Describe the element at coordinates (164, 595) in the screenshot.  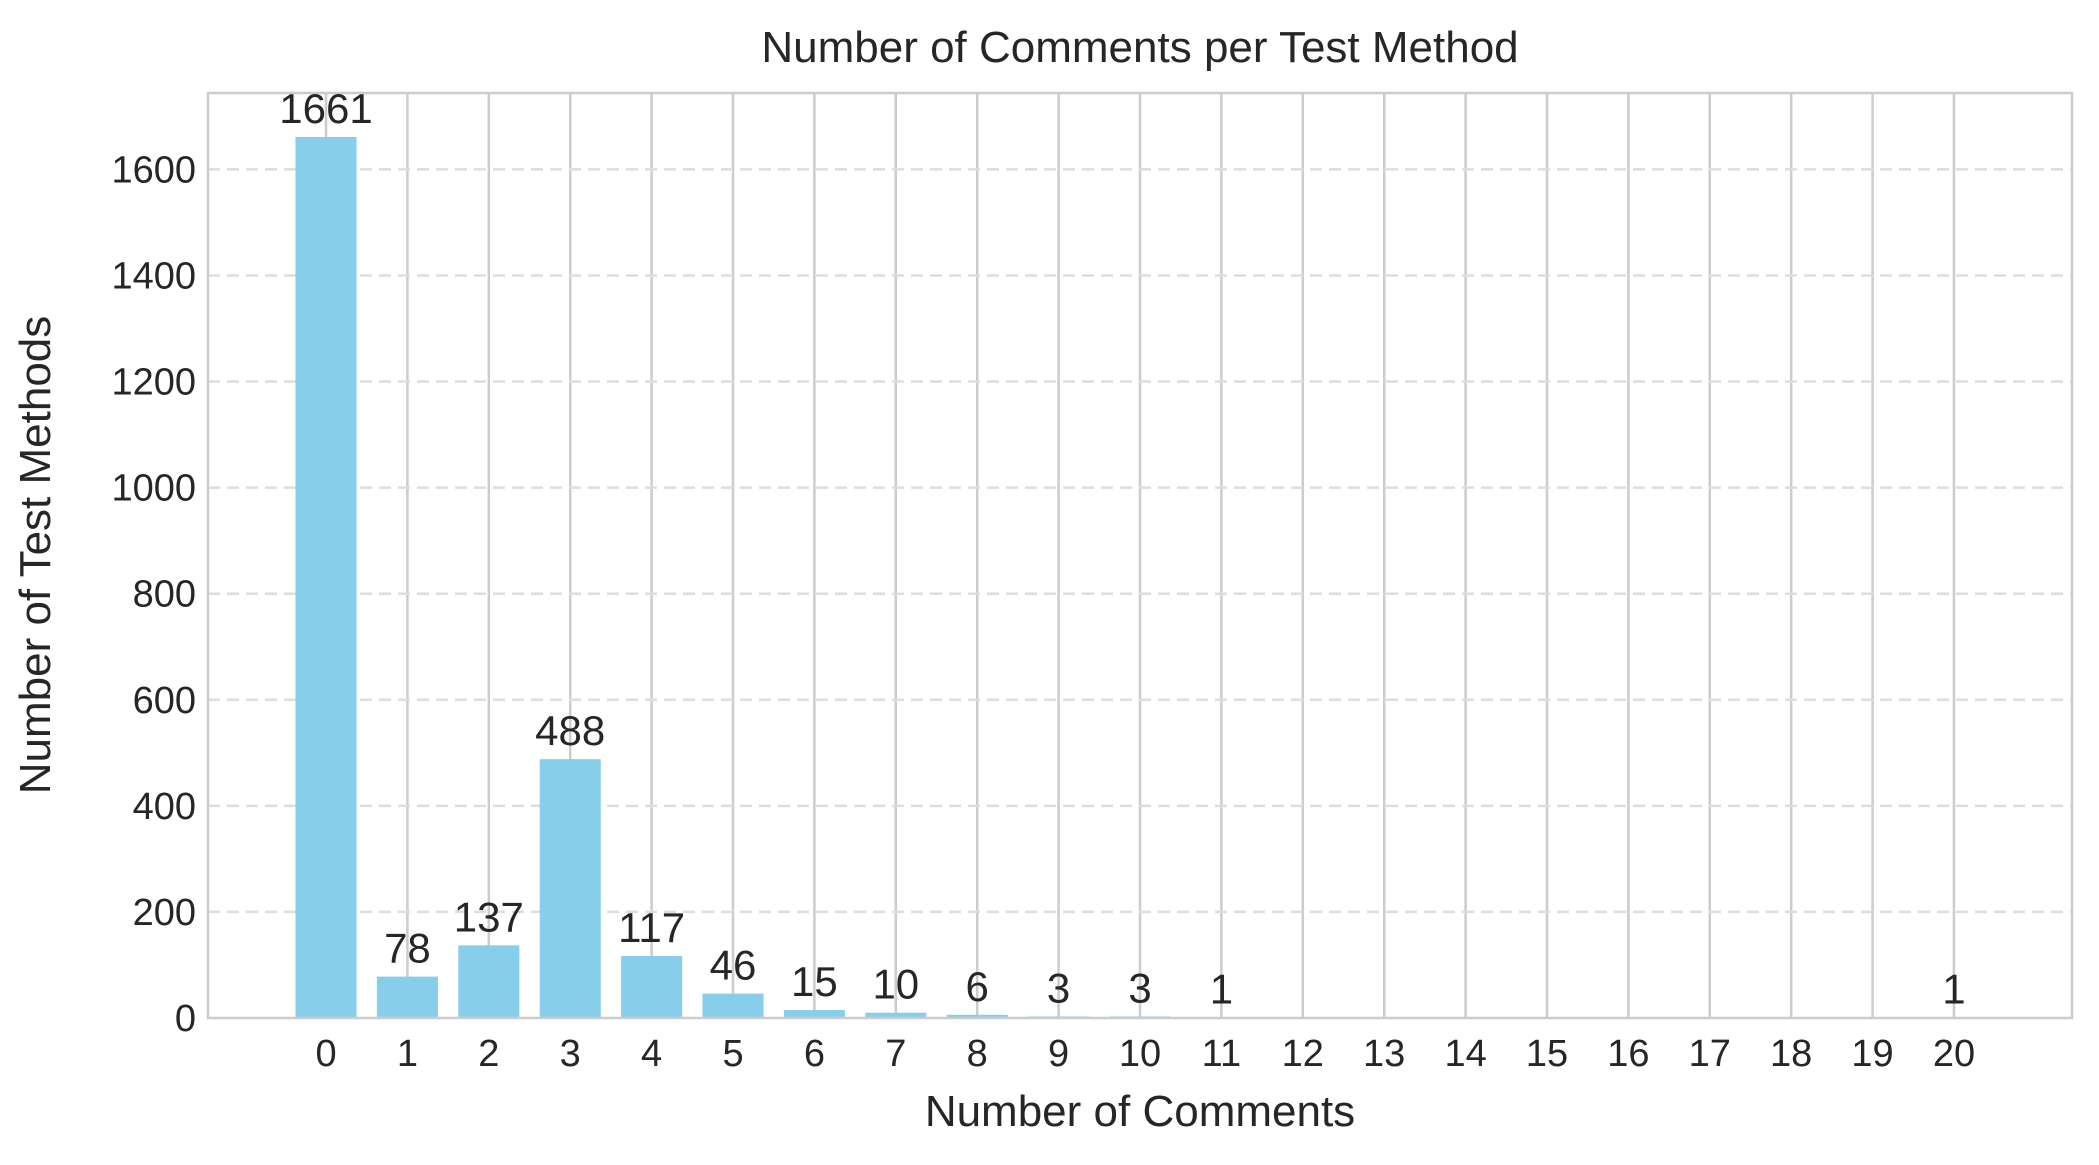
I see `y-tick-label: 800` at that location.